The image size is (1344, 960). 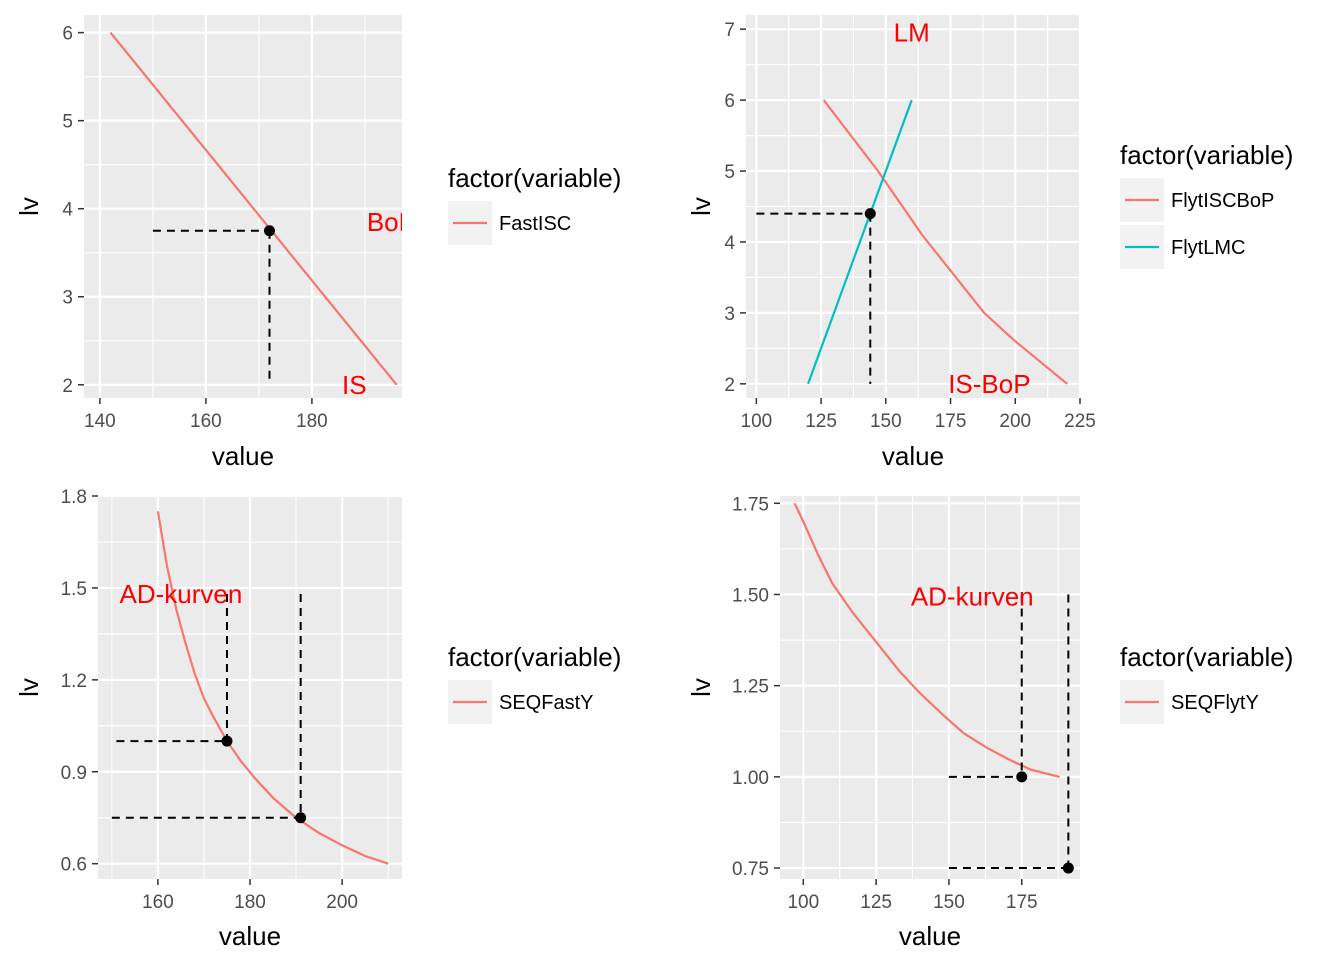 What do you see at coordinates (74, 681) in the screenshot?
I see `y-tick-label: 1.2` at bounding box center [74, 681].